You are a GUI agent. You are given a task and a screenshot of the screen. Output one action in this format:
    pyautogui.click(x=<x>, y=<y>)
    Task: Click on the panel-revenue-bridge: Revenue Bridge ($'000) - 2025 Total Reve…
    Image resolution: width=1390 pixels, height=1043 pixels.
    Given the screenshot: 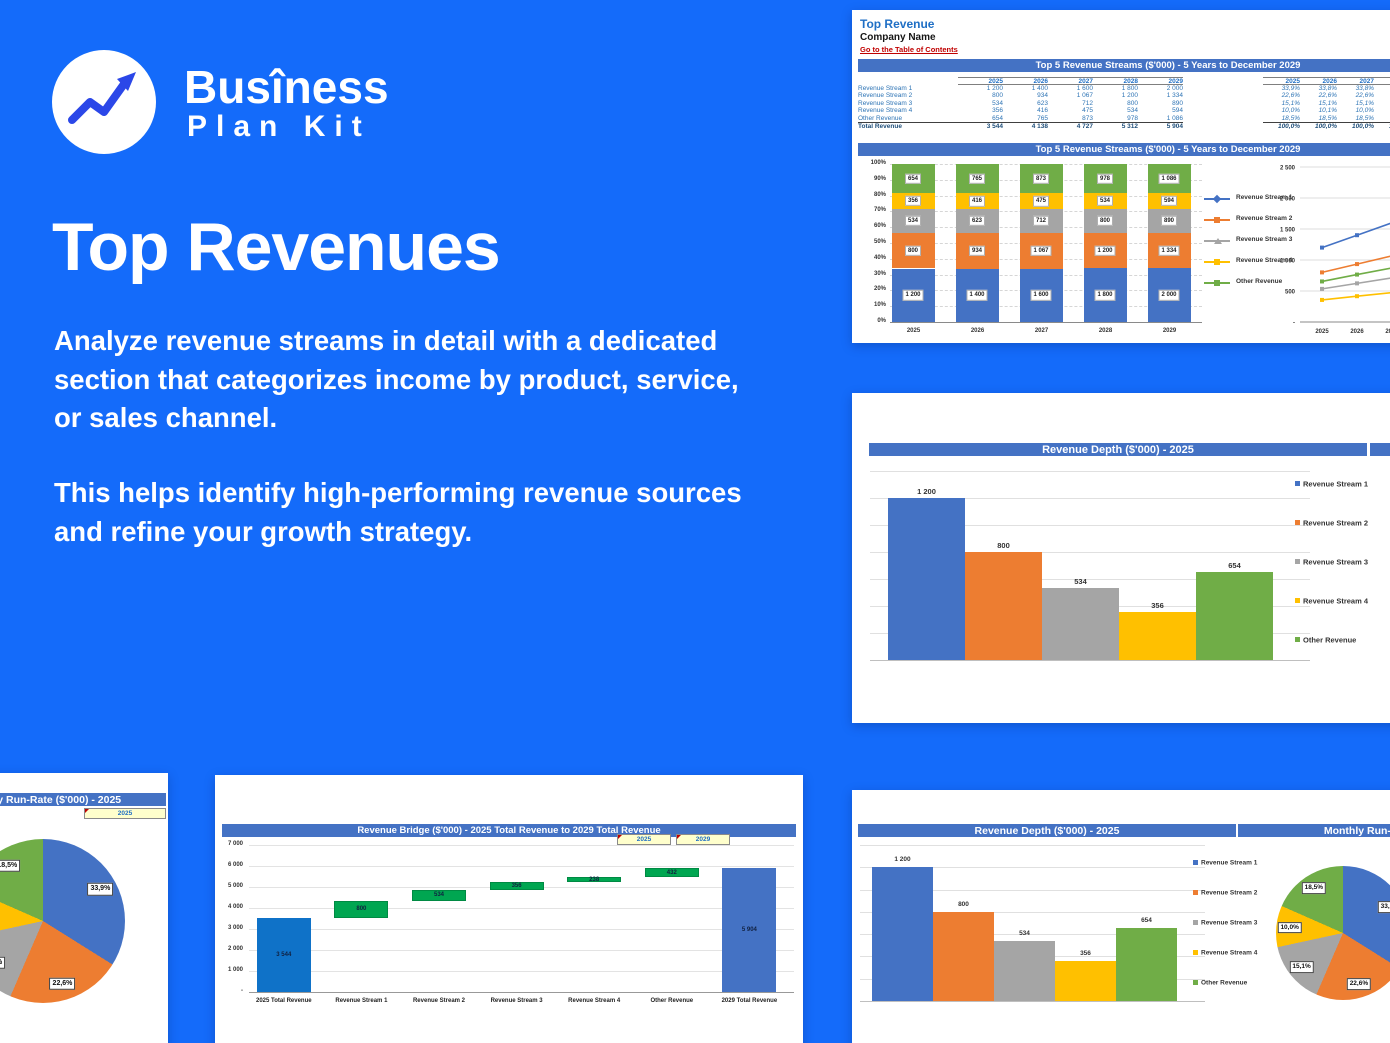 What is the action you would take?
    pyautogui.click(x=509, y=909)
    